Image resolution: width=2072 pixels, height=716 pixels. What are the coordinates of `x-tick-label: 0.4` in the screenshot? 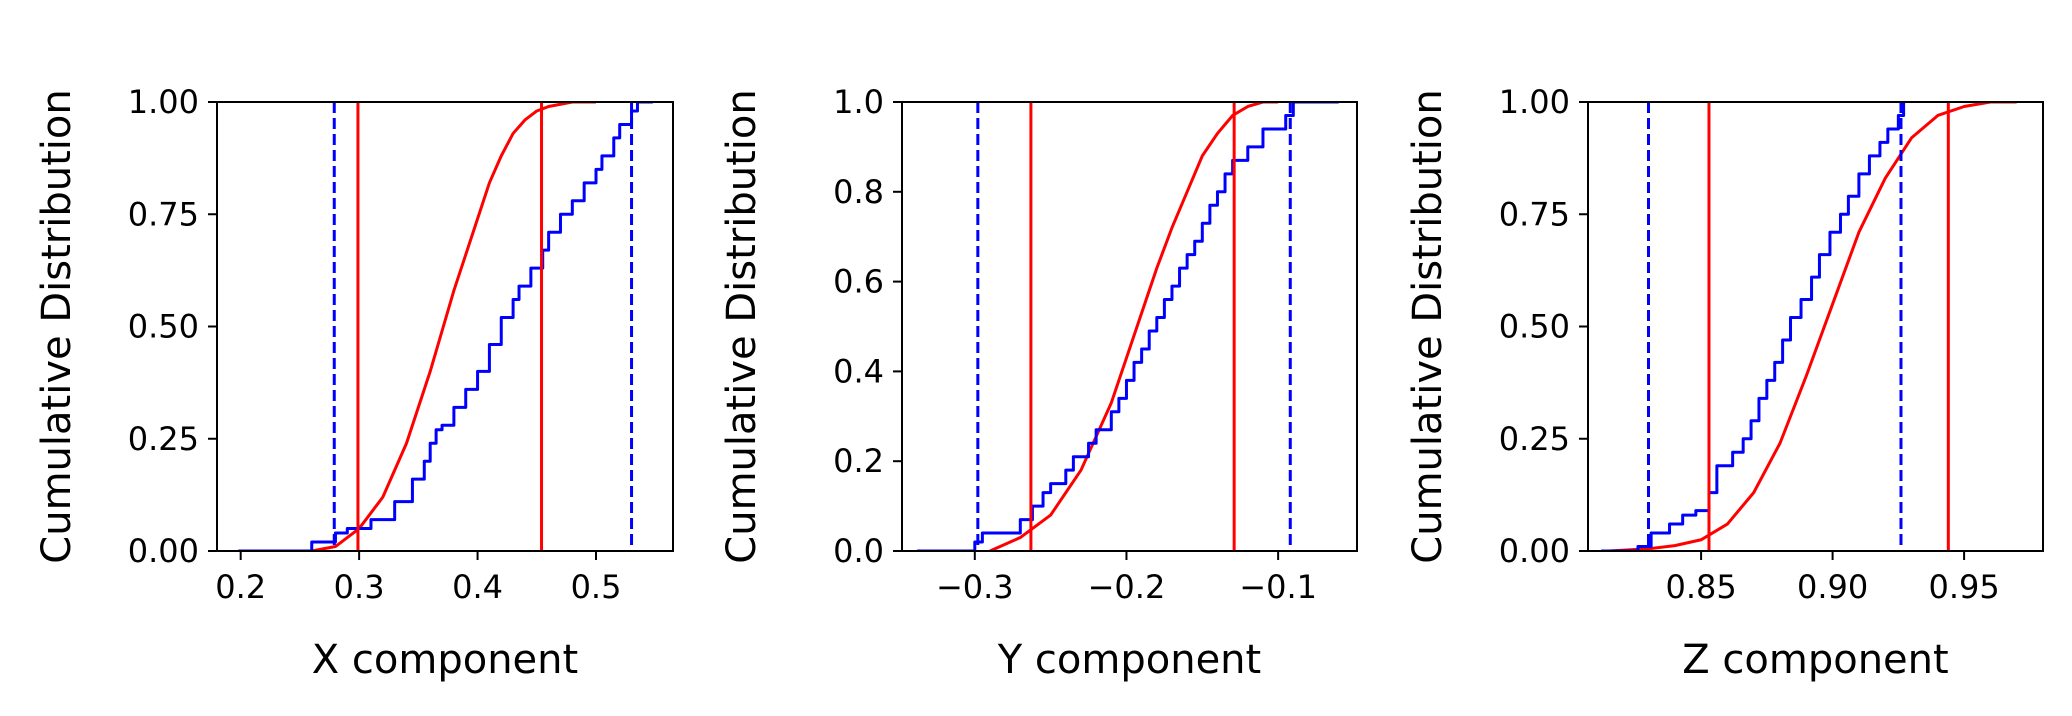 It's located at (477, 587).